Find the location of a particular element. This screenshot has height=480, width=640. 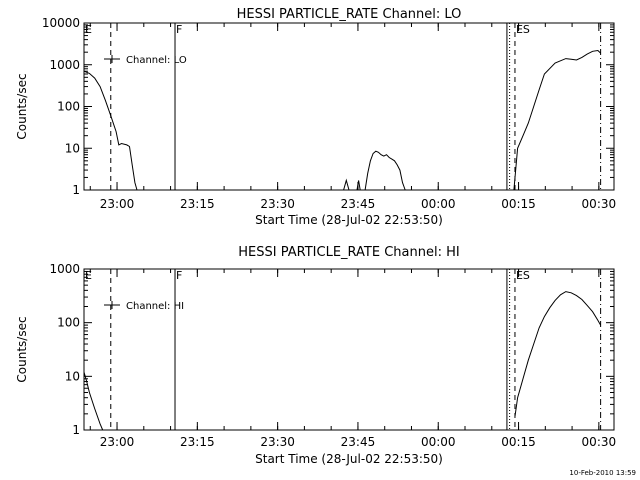

timestamp-label: 10-Feb-2010 13:59 is located at coordinates (602, 473).